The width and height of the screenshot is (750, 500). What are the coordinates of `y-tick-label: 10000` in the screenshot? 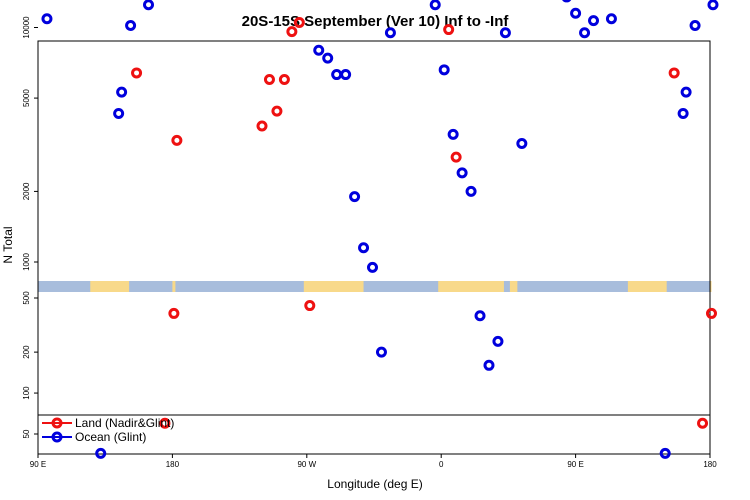 It's located at (26, 27).